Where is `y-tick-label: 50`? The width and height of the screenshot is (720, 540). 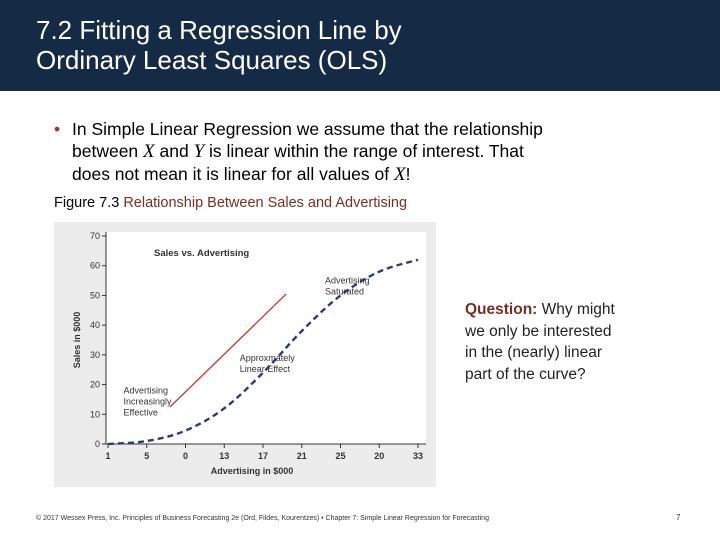
y-tick-label: 50 is located at coordinates (95, 295).